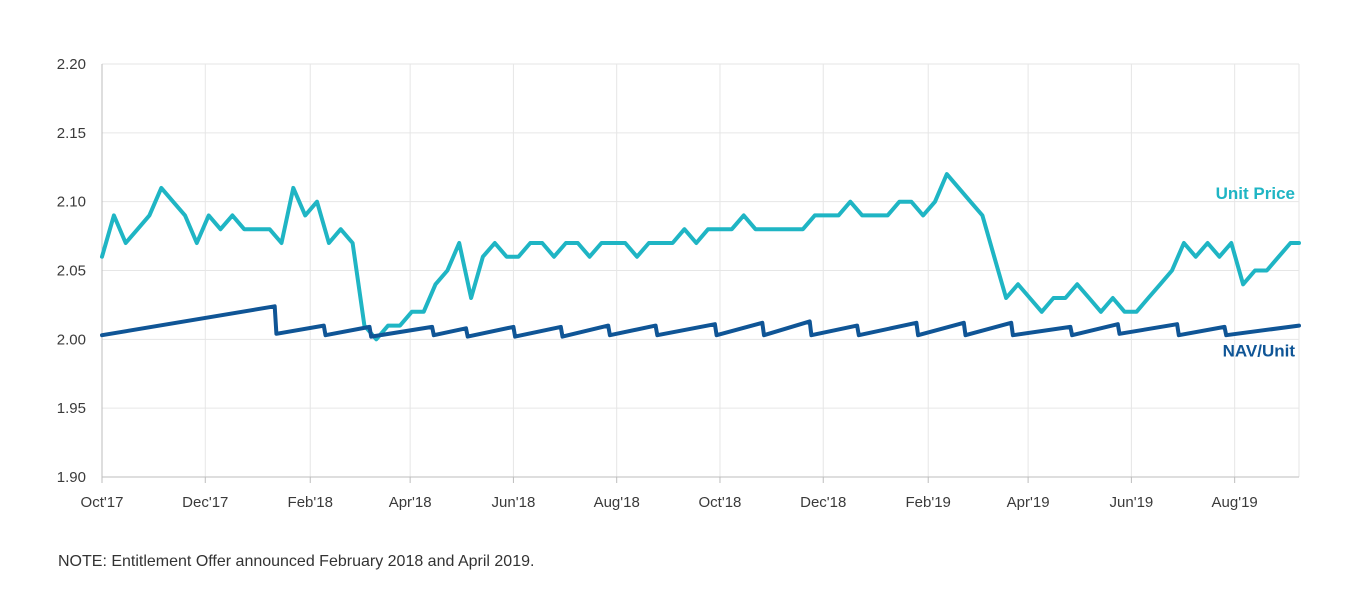 The width and height of the screenshot is (1353, 598). I want to click on x-tick-label: Feb'19, so click(928, 502).